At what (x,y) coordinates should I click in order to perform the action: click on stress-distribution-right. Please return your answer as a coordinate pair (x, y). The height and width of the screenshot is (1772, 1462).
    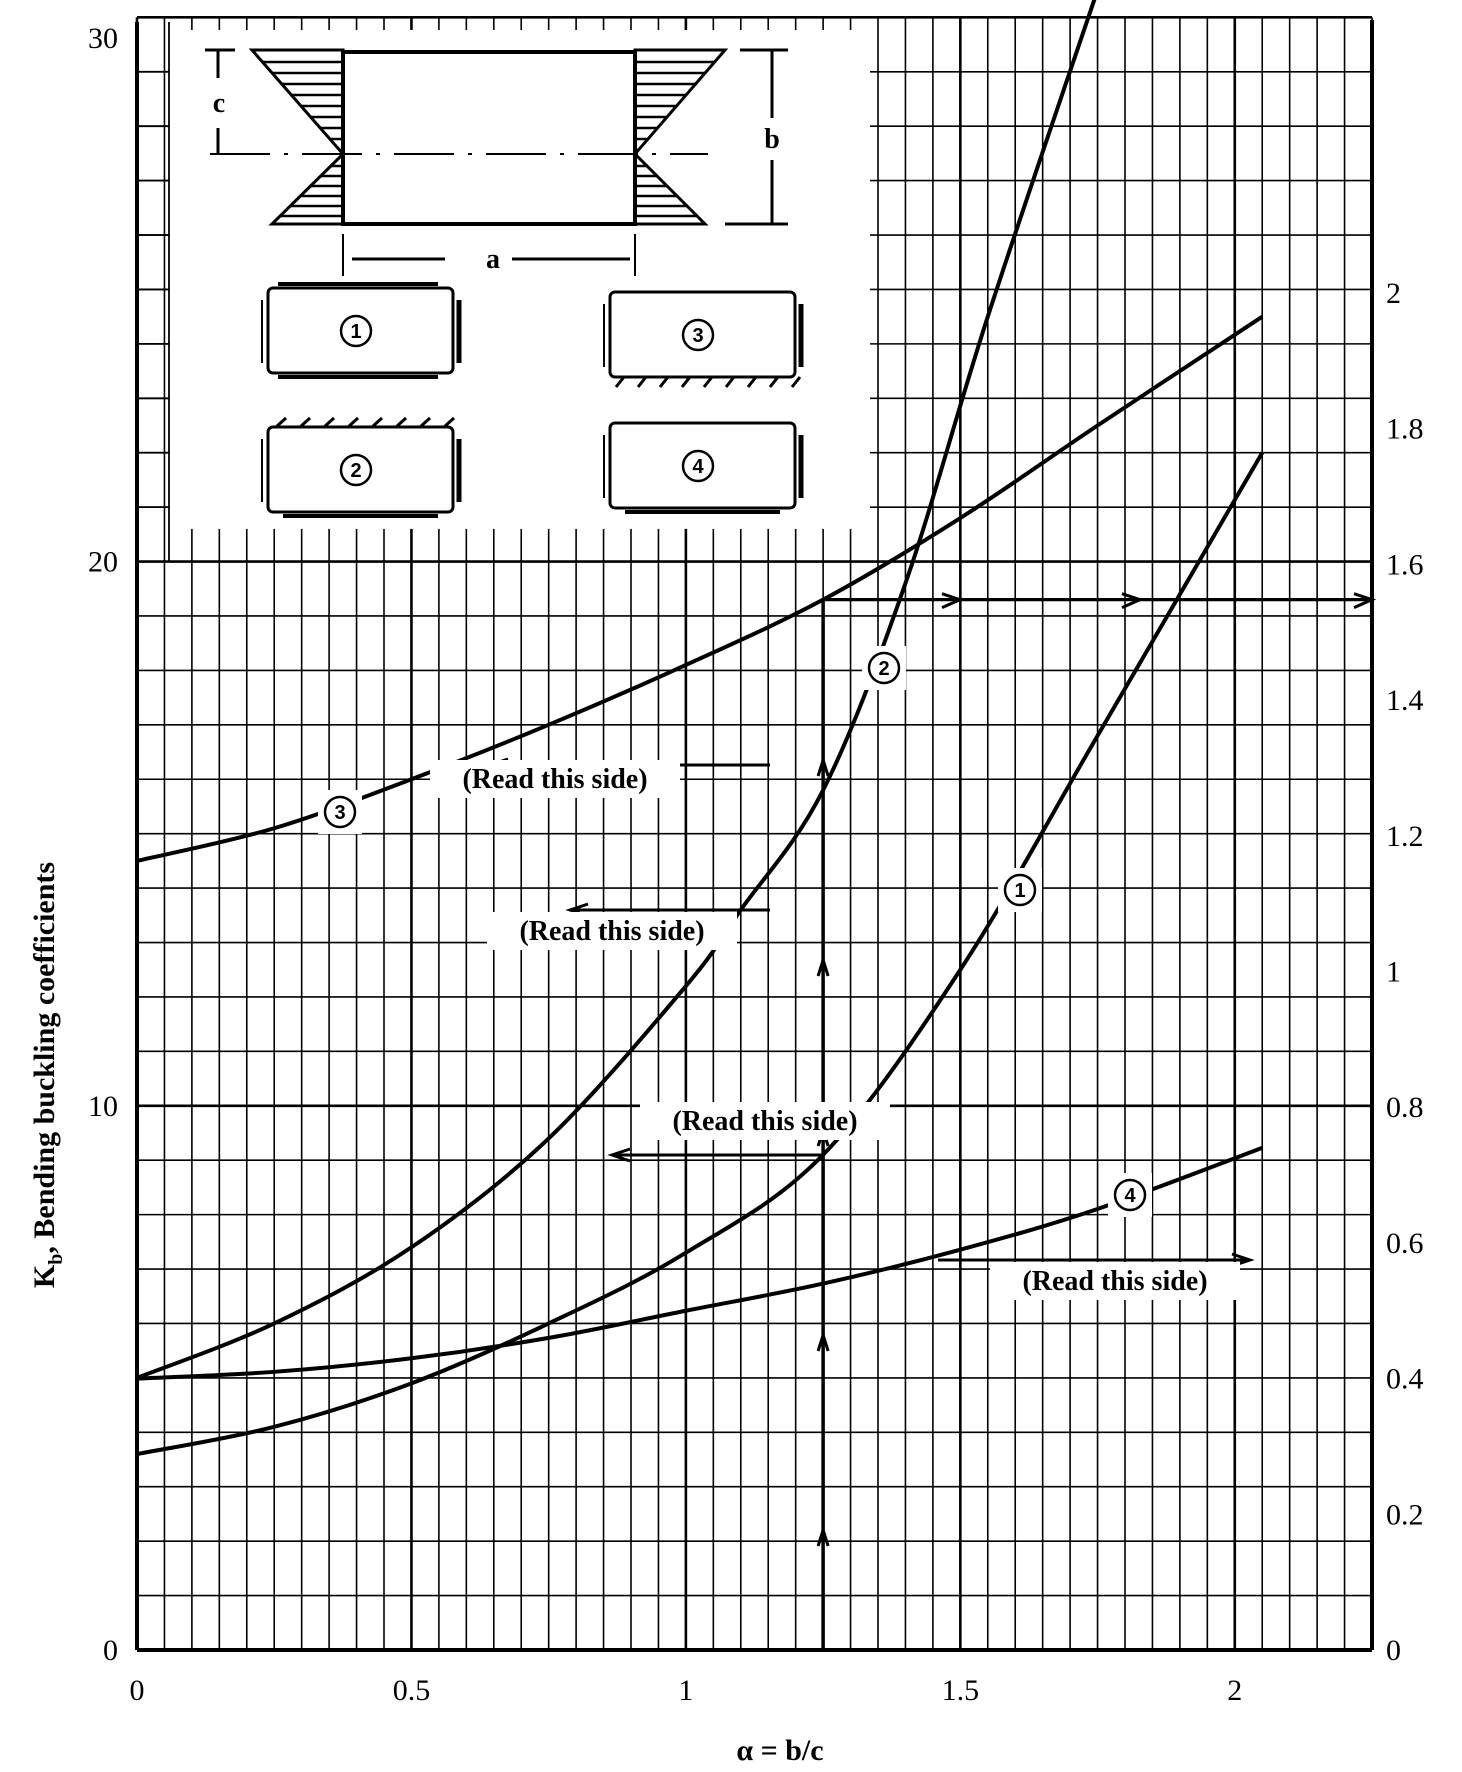
    Looking at the image, I should click on (681, 137).